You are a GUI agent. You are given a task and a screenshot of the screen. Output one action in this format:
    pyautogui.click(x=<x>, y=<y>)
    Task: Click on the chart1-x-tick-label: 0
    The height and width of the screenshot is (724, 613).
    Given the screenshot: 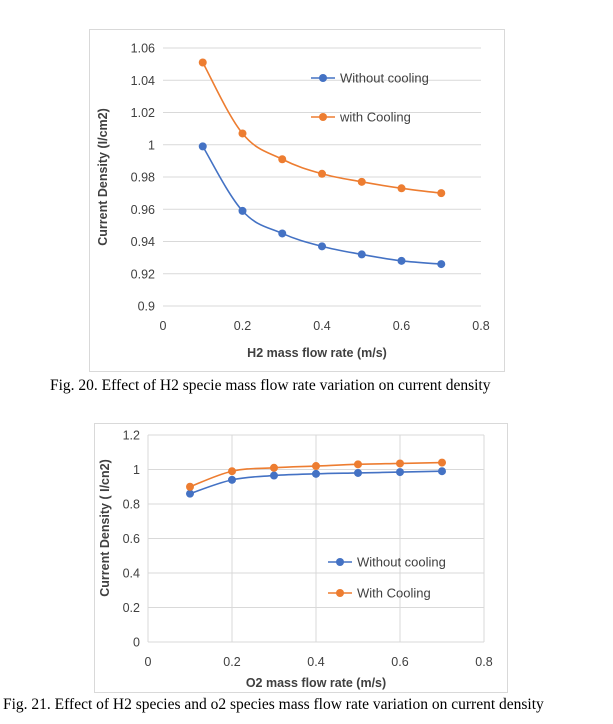 What is the action you would take?
    pyautogui.click(x=163, y=326)
    